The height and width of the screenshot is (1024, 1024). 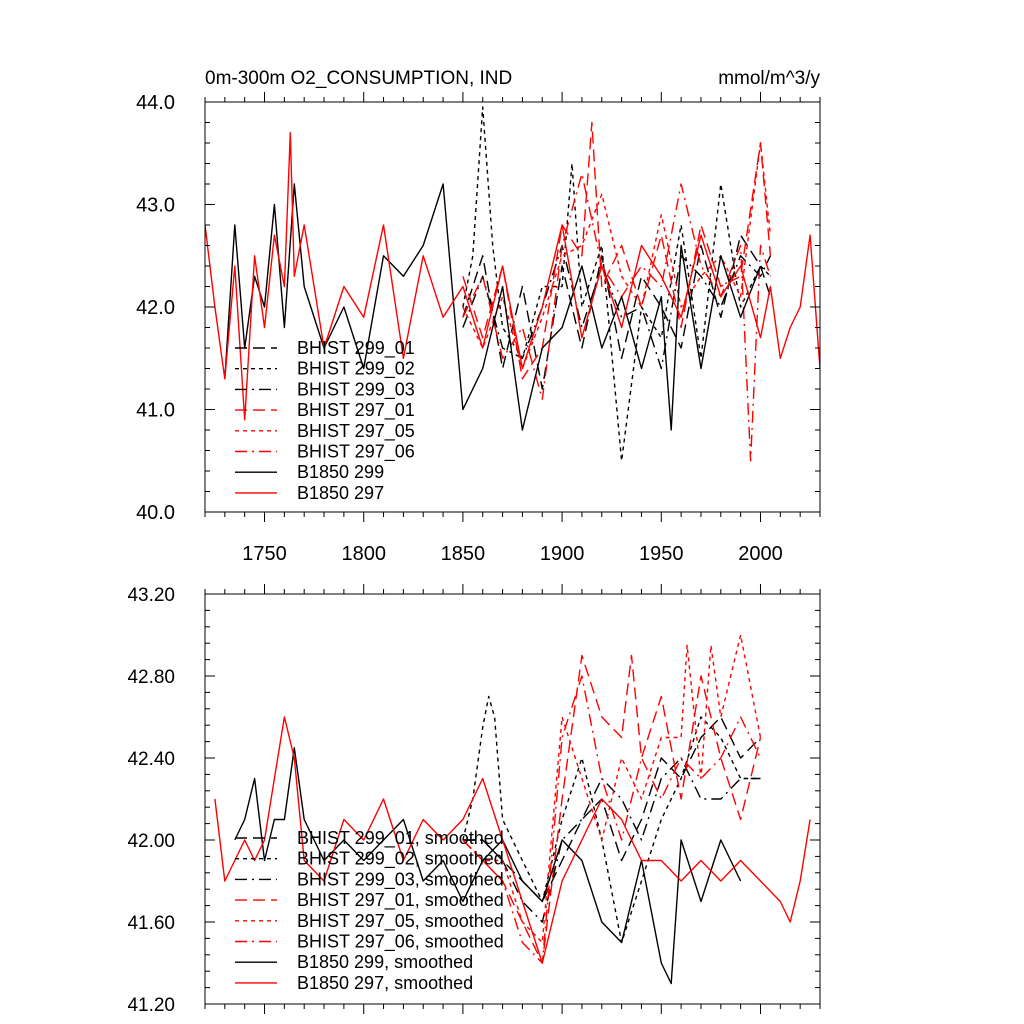 What do you see at coordinates (385, 983) in the screenshot?
I see `legend-label: B1850 297, smoothed` at bounding box center [385, 983].